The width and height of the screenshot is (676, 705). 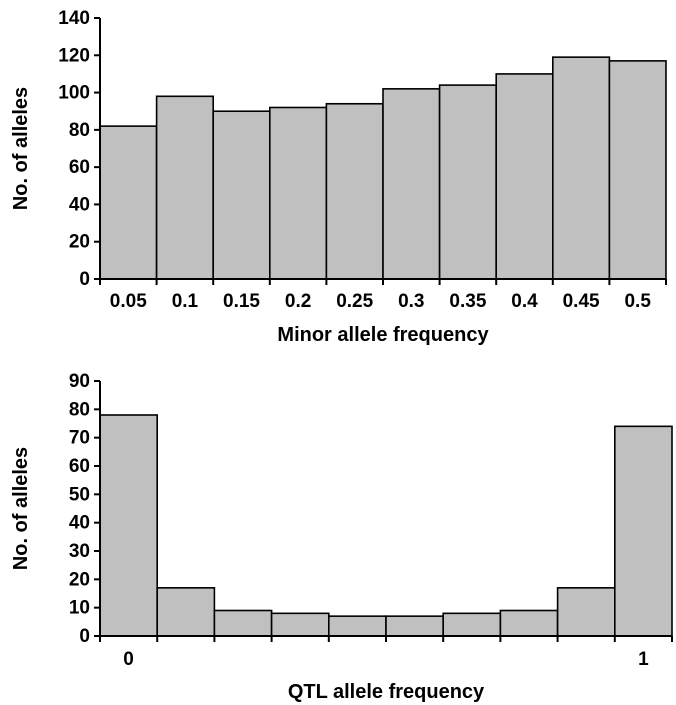 What do you see at coordinates (74, 18) in the screenshot?
I see `y-tick-label: 140` at bounding box center [74, 18].